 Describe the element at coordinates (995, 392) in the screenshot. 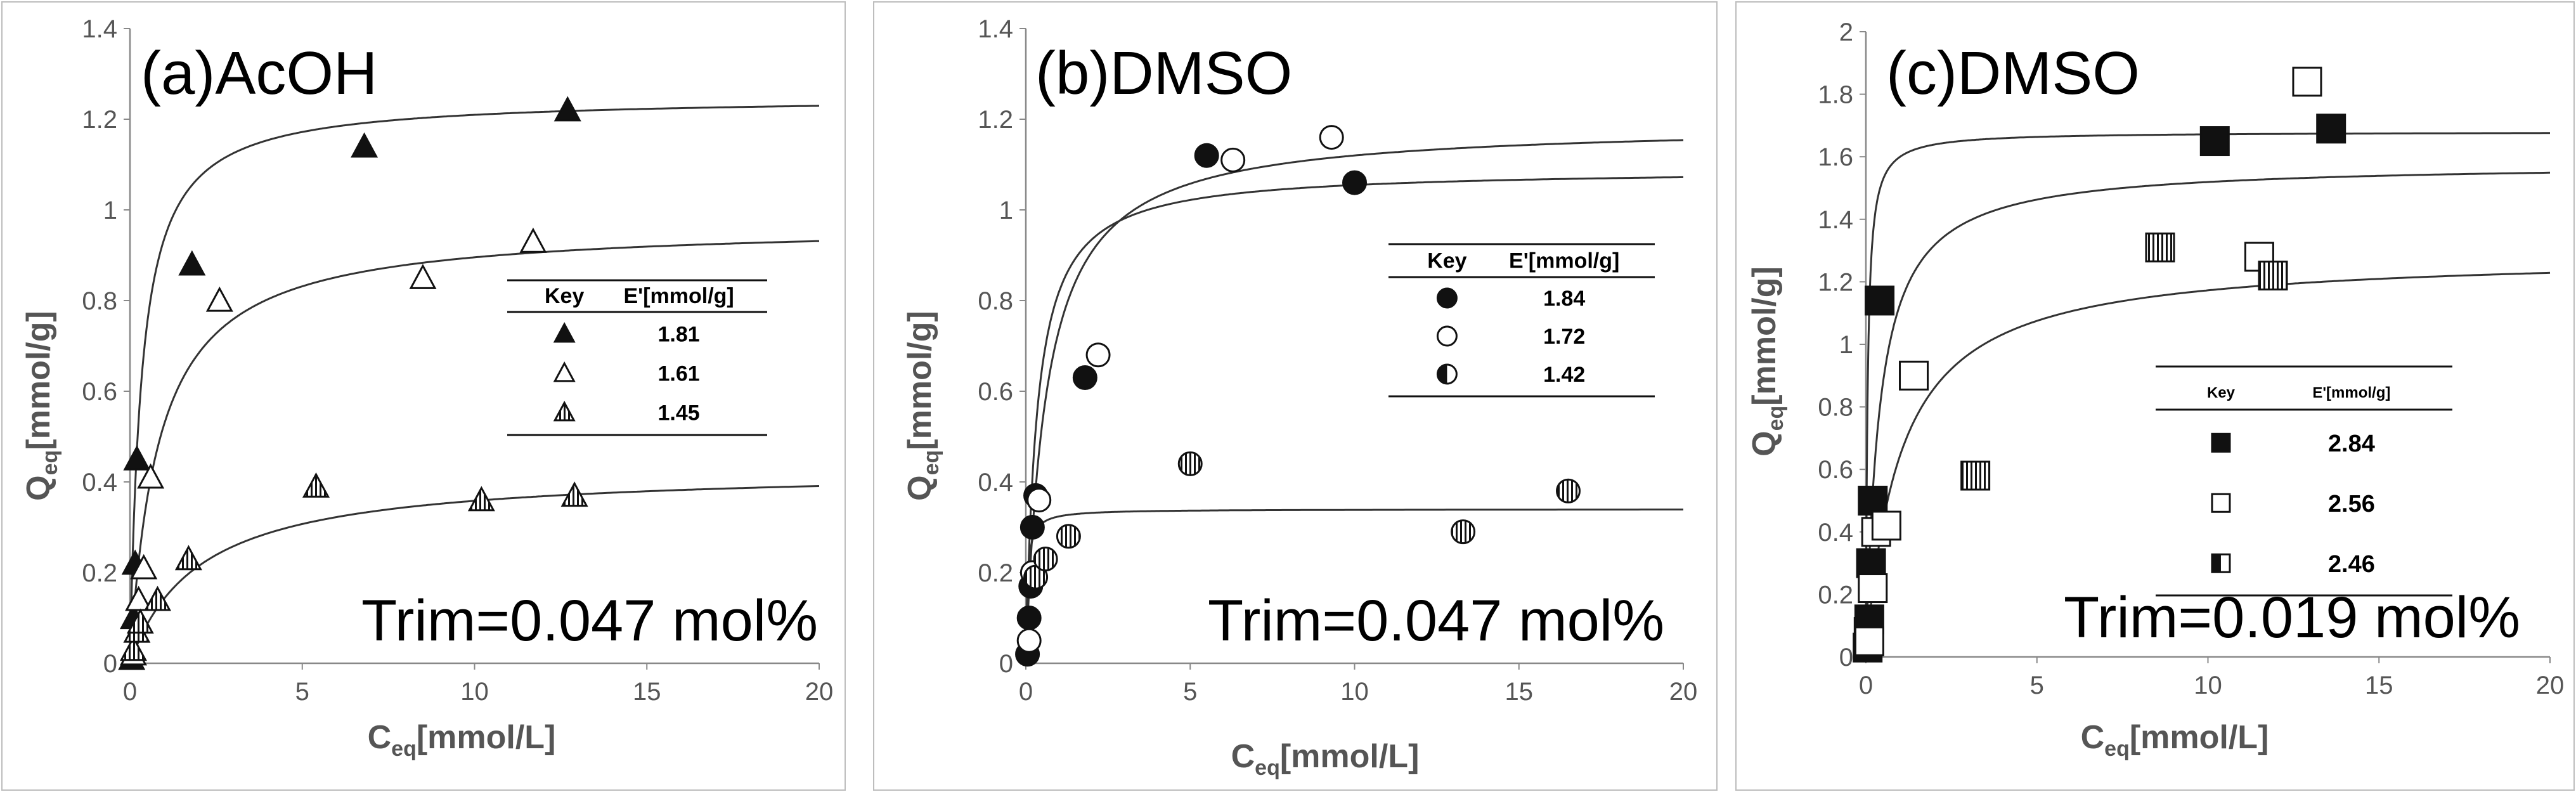

I see `panel-b-ytick-label: 0.6` at that location.